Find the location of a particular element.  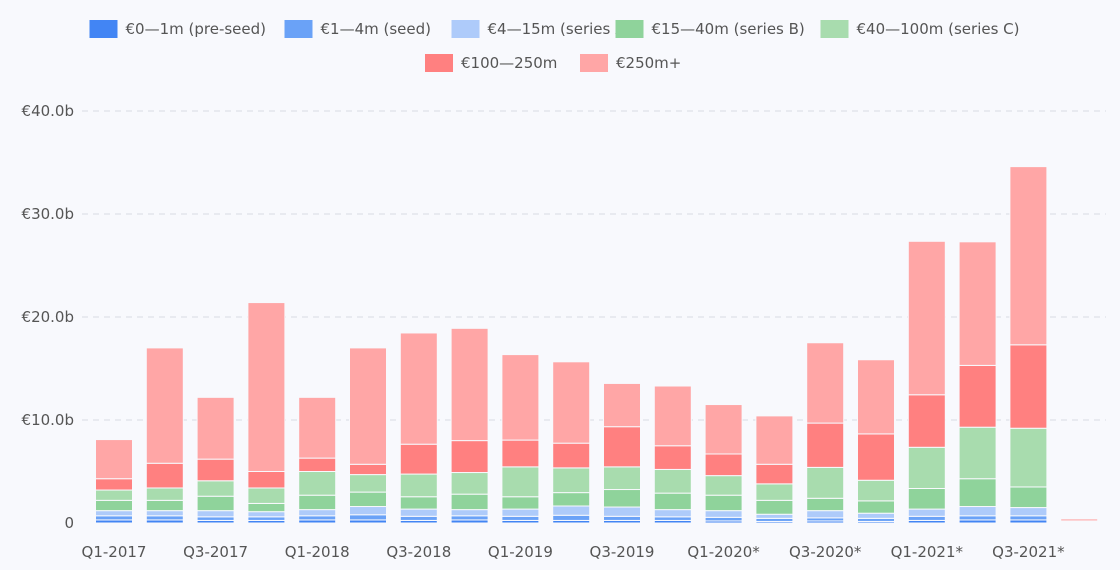

legend-item: €1—4m (seed) is located at coordinates (358, 29).